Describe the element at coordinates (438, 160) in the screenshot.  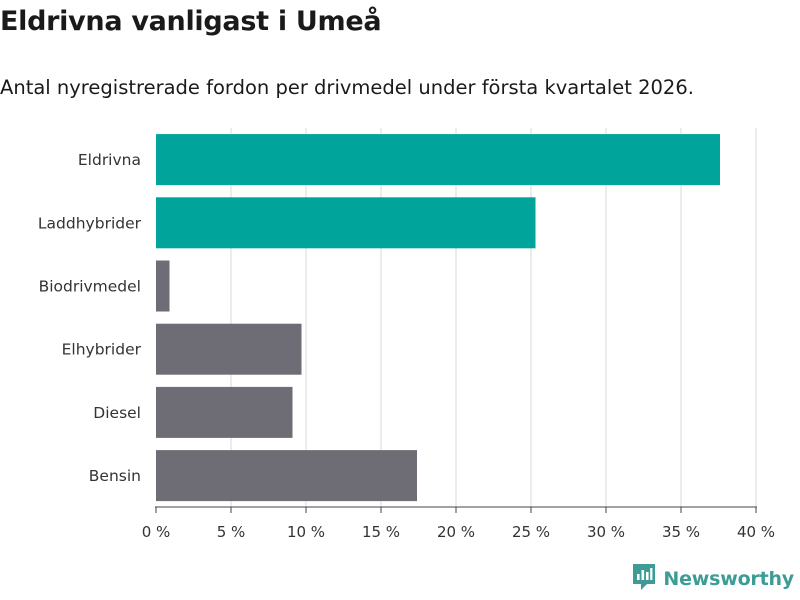
I see `bar-eldrivna` at that location.